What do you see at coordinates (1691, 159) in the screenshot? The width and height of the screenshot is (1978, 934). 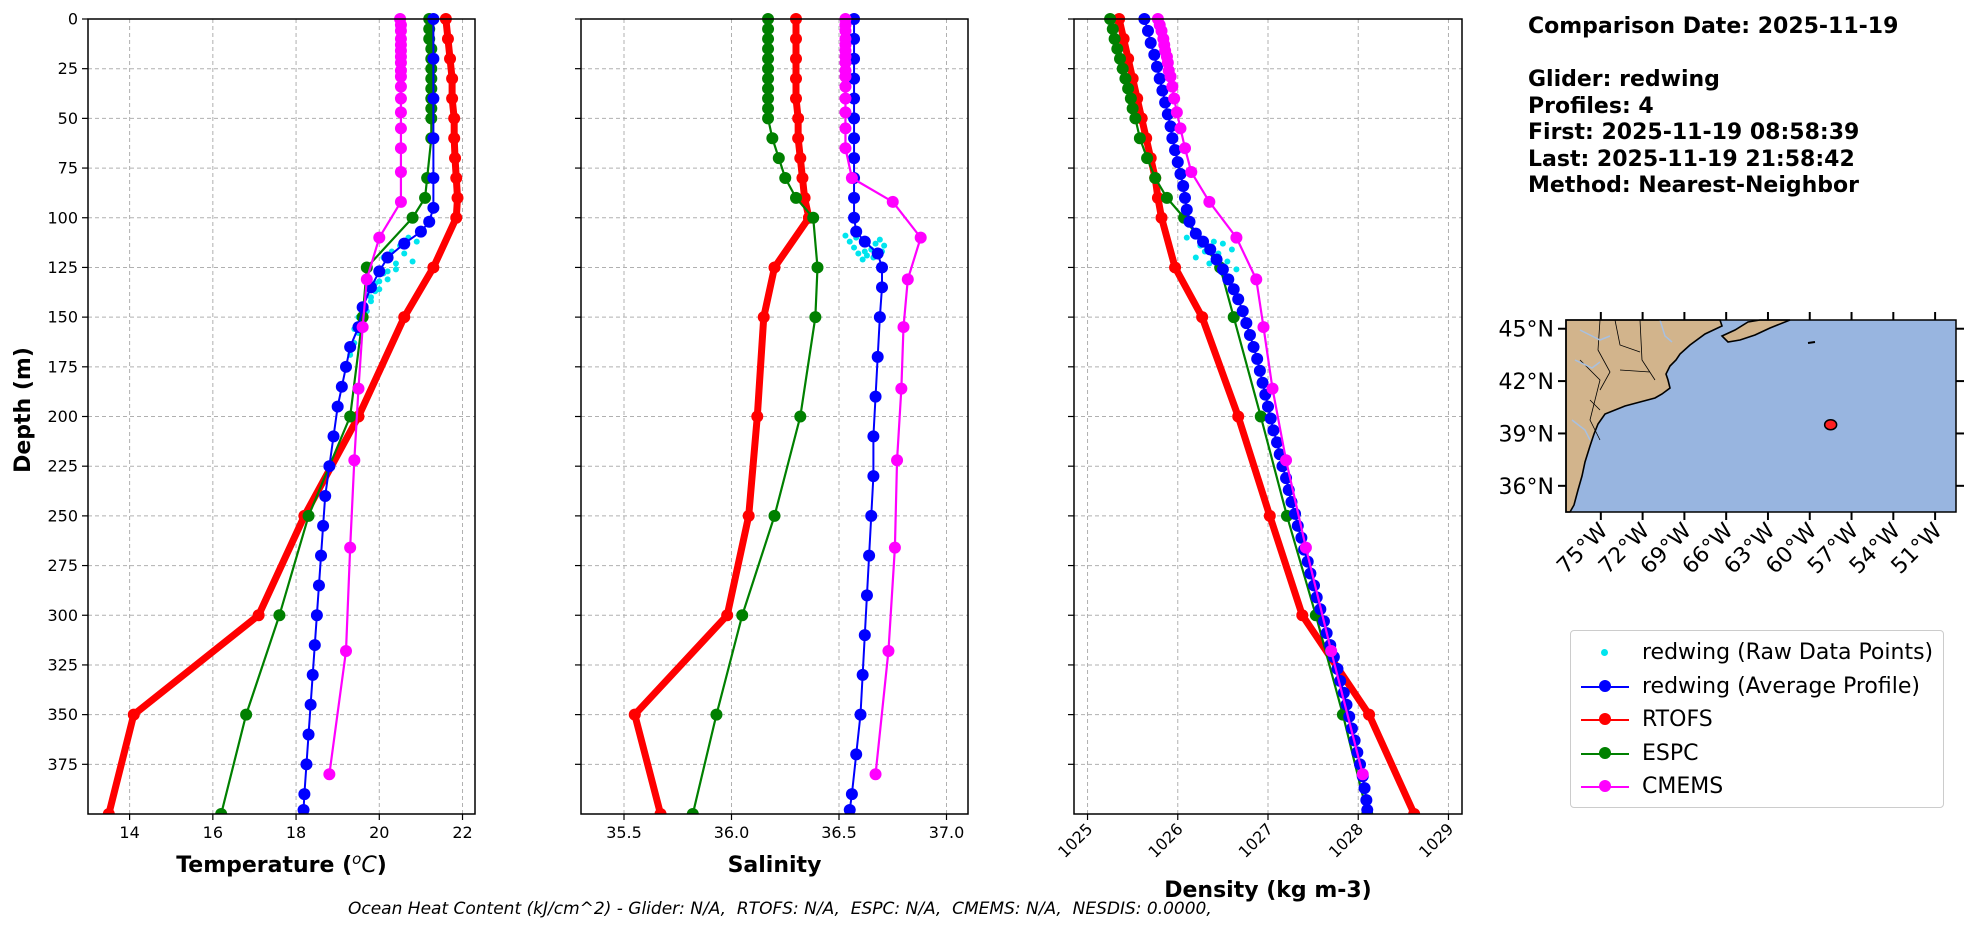 I see `last-time: Last: 2025-11-19 21:58:42` at bounding box center [1691, 159].